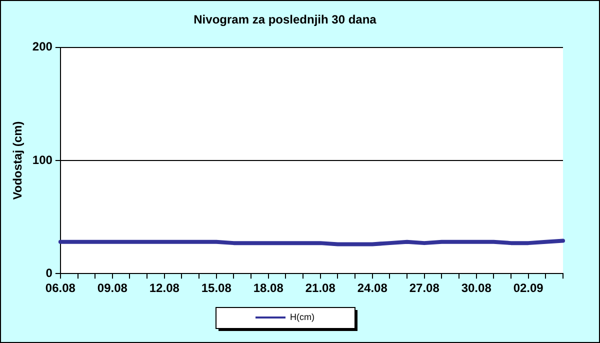 This screenshot has width=600, height=343. What do you see at coordinates (424, 288) in the screenshot?
I see `x-tick-label: 27.08` at bounding box center [424, 288].